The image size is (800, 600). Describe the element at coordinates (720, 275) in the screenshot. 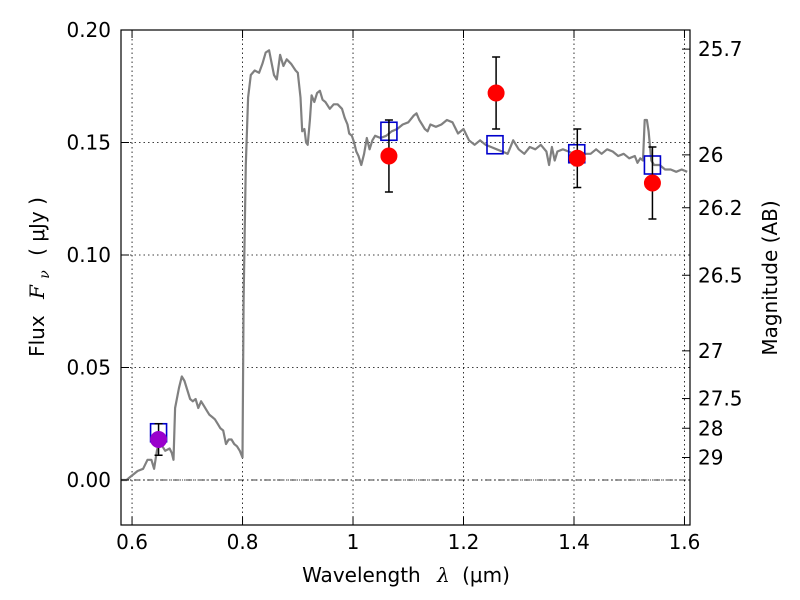

I see `y2-tick-label: 26.5` at that location.